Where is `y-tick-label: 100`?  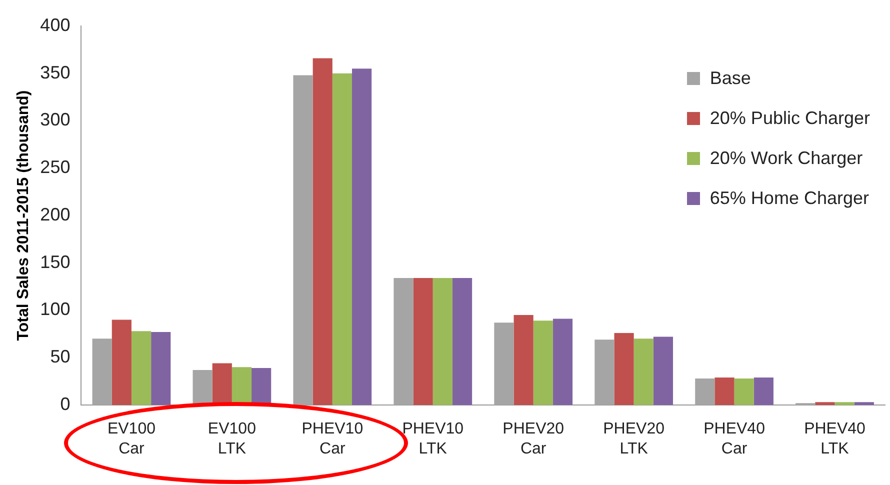
y-tick-label: 100 is located at coordinates (55, 309).